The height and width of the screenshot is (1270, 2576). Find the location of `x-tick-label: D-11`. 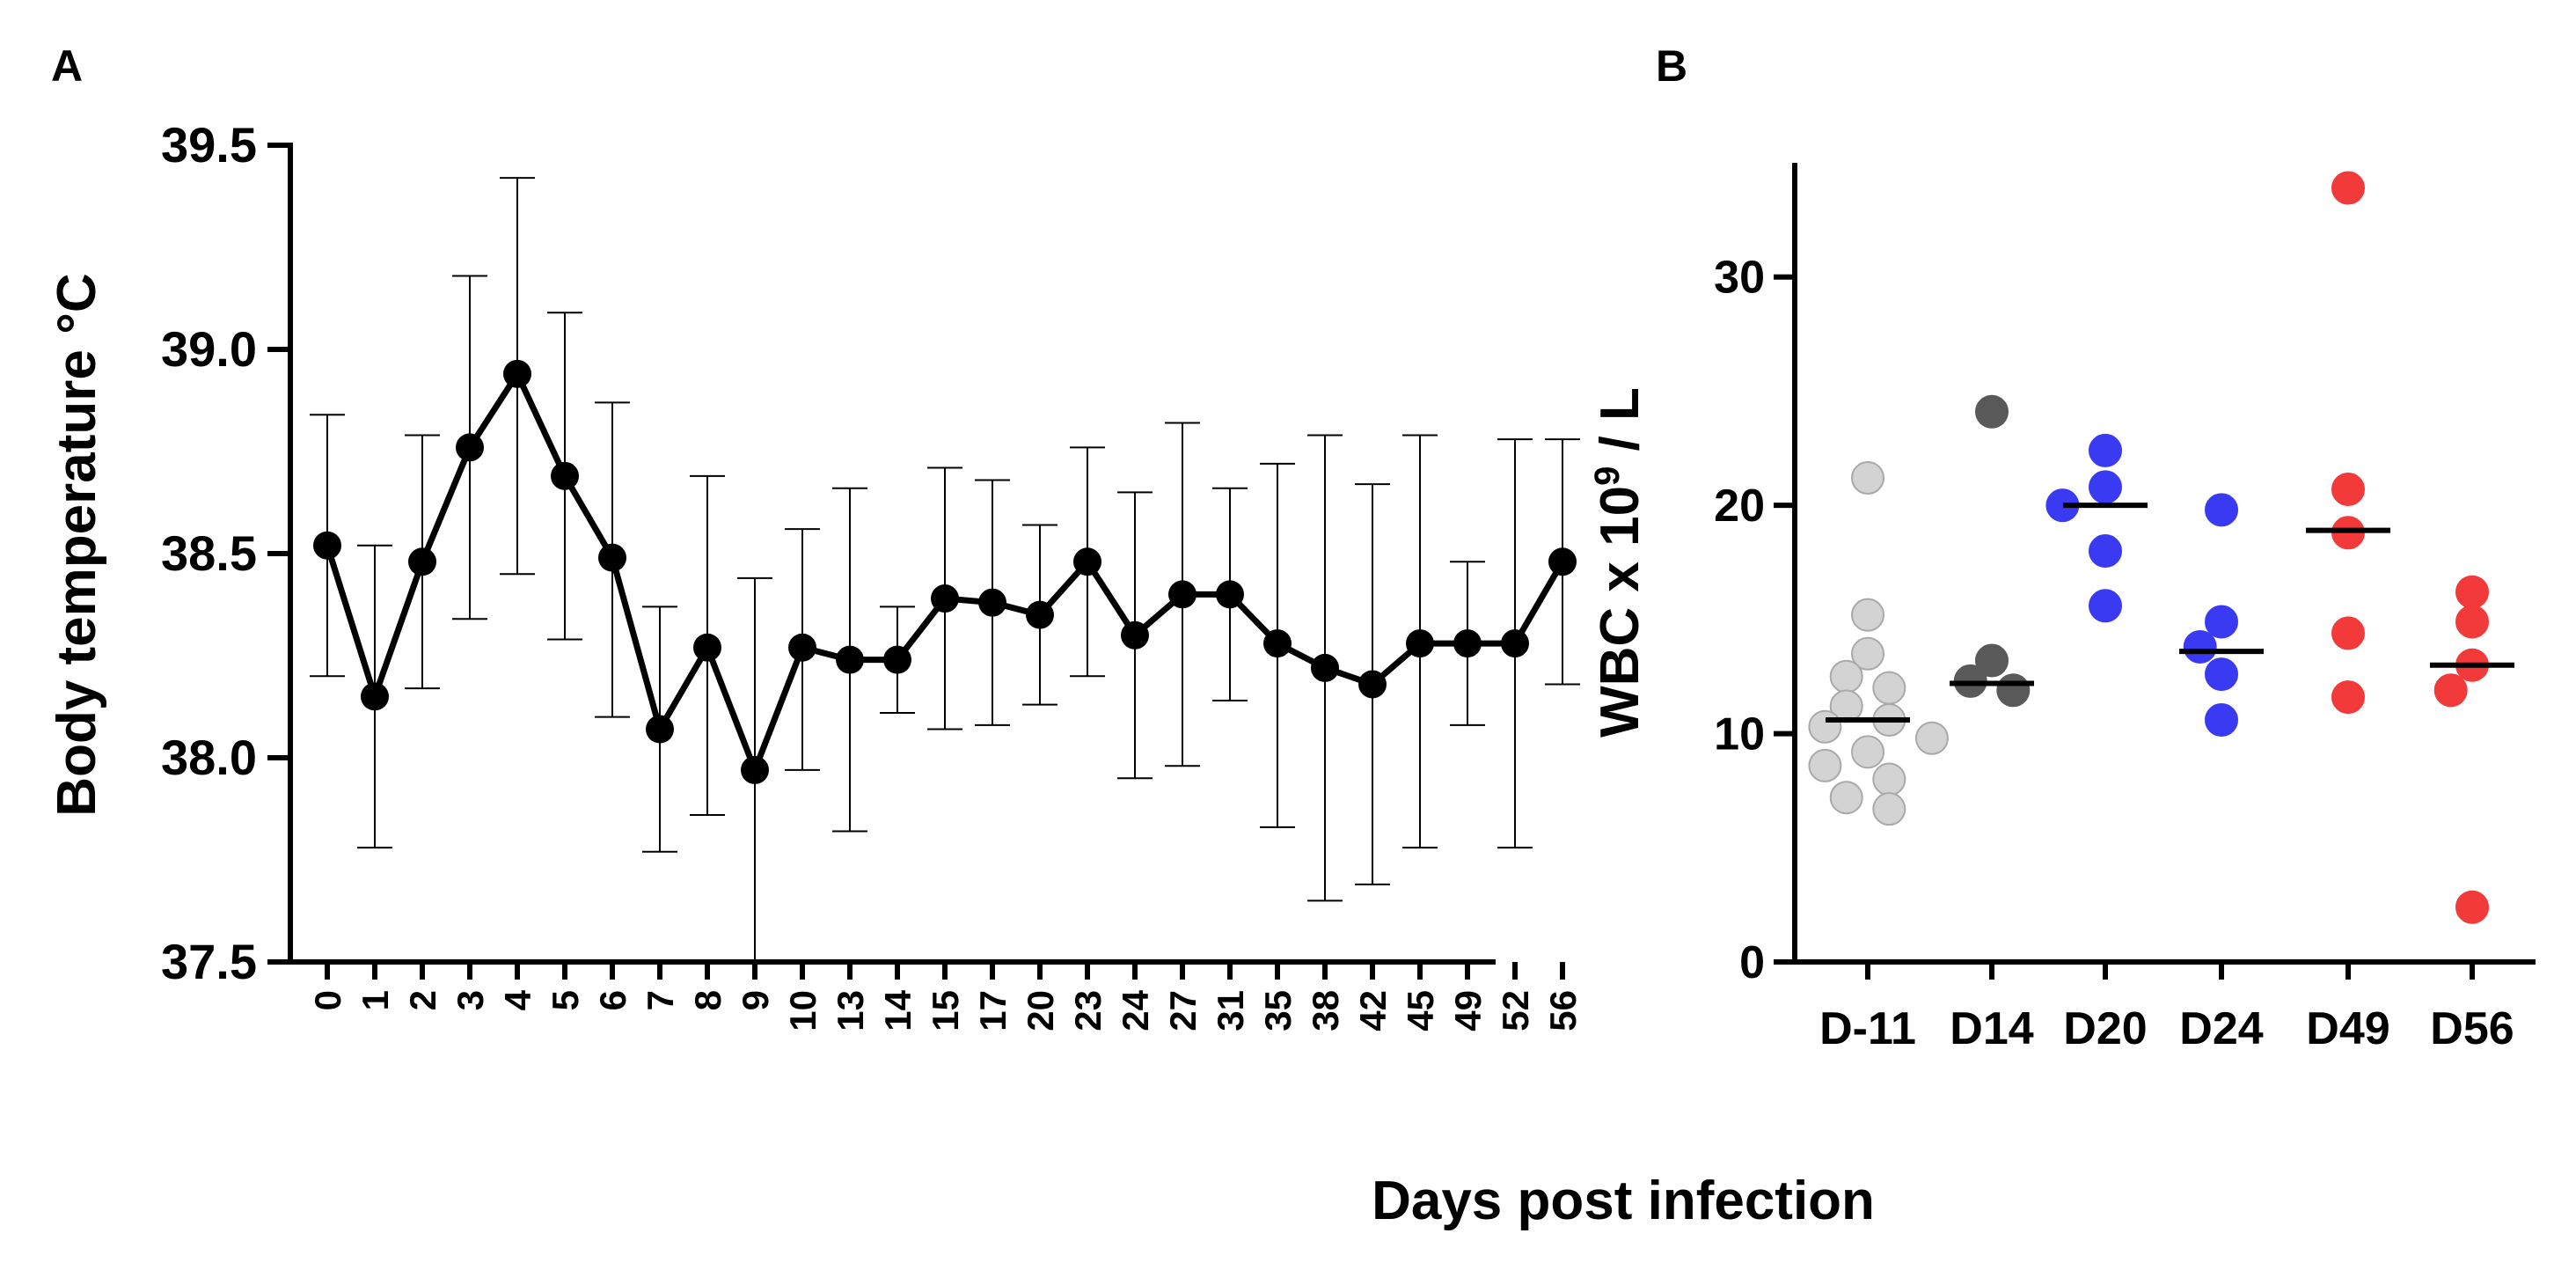

x-tick-label: D-11 is located at coordinates (1867, 1028).